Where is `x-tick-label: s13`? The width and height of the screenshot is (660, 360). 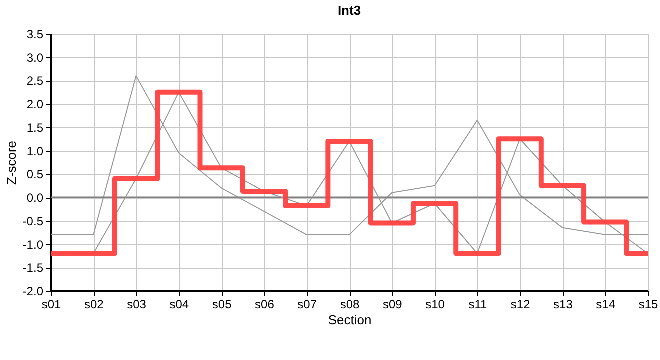 x-tick-label: s13 is located at coordinates (564, 305).